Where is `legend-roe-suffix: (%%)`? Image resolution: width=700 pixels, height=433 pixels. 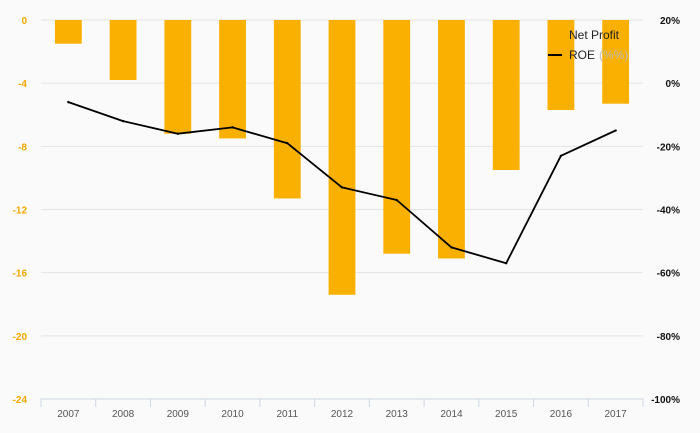 legend-roe-suffix: (%%) is located at coordinates (613, 55).